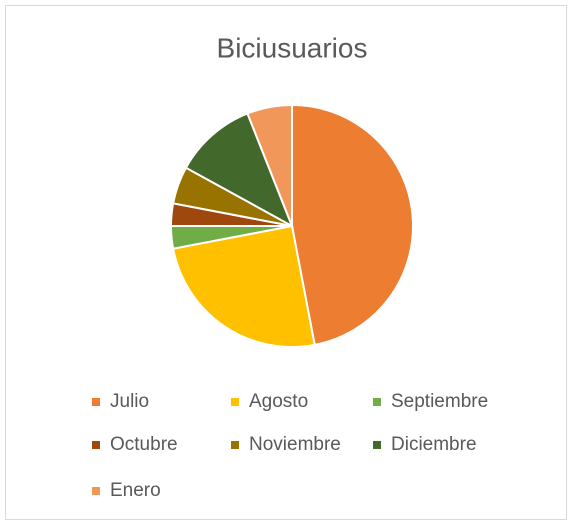 This screenshot has width=572, height=525. I want to click on legend-label: Diciembre, so click(434, 444).